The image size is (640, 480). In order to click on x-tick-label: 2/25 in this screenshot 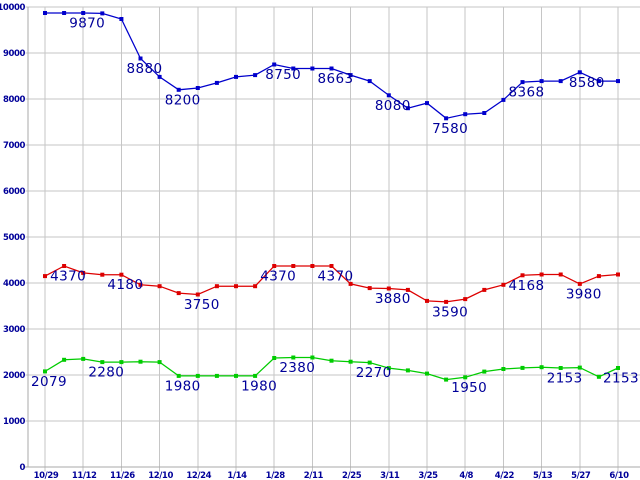, I will do `click(352, 475)`.